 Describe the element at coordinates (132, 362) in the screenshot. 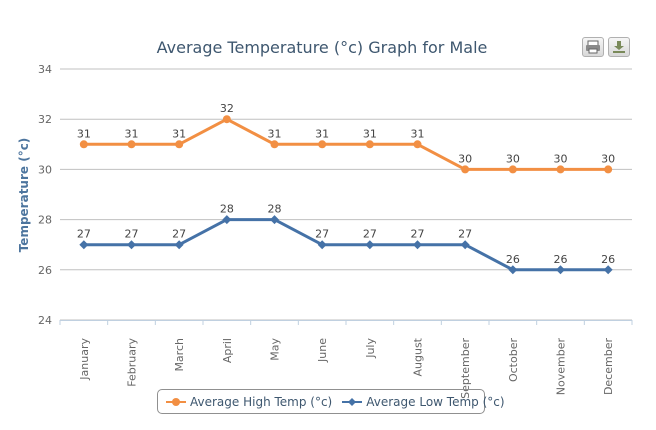

I see `x-tick-label: February` at that location.